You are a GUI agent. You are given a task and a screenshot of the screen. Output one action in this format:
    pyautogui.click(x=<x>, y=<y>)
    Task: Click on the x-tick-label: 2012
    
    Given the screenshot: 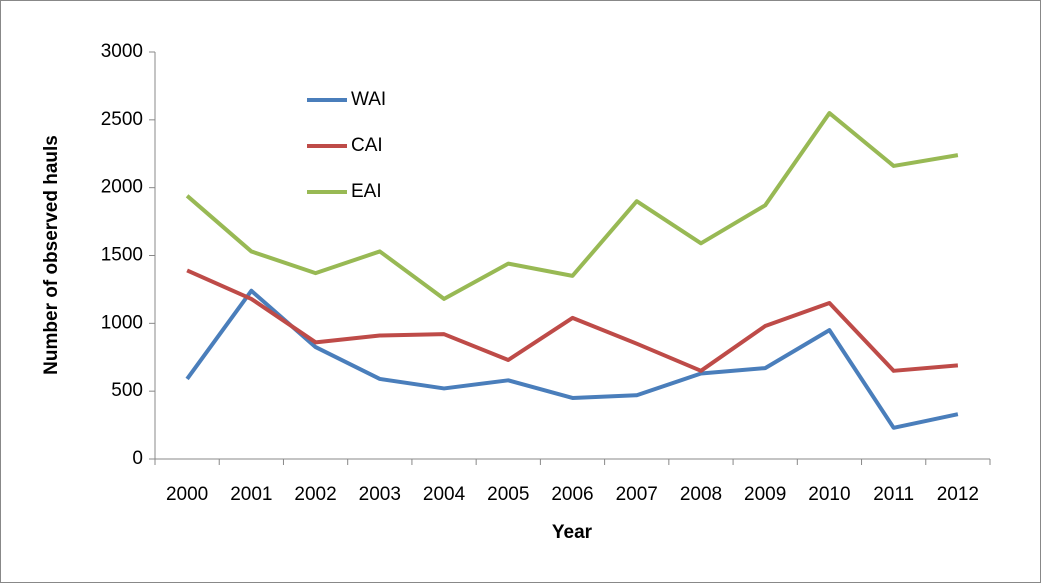 What is the action you would take?
    pyautogui.click(x=958, y=494)
    